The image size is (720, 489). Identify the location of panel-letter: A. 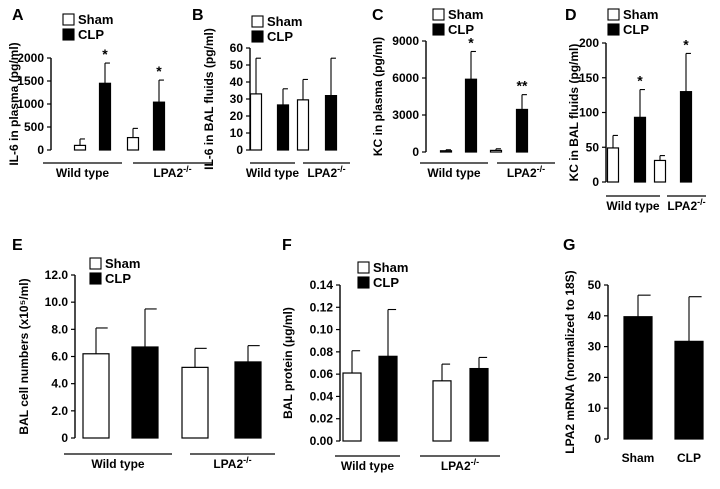
(18, 15).